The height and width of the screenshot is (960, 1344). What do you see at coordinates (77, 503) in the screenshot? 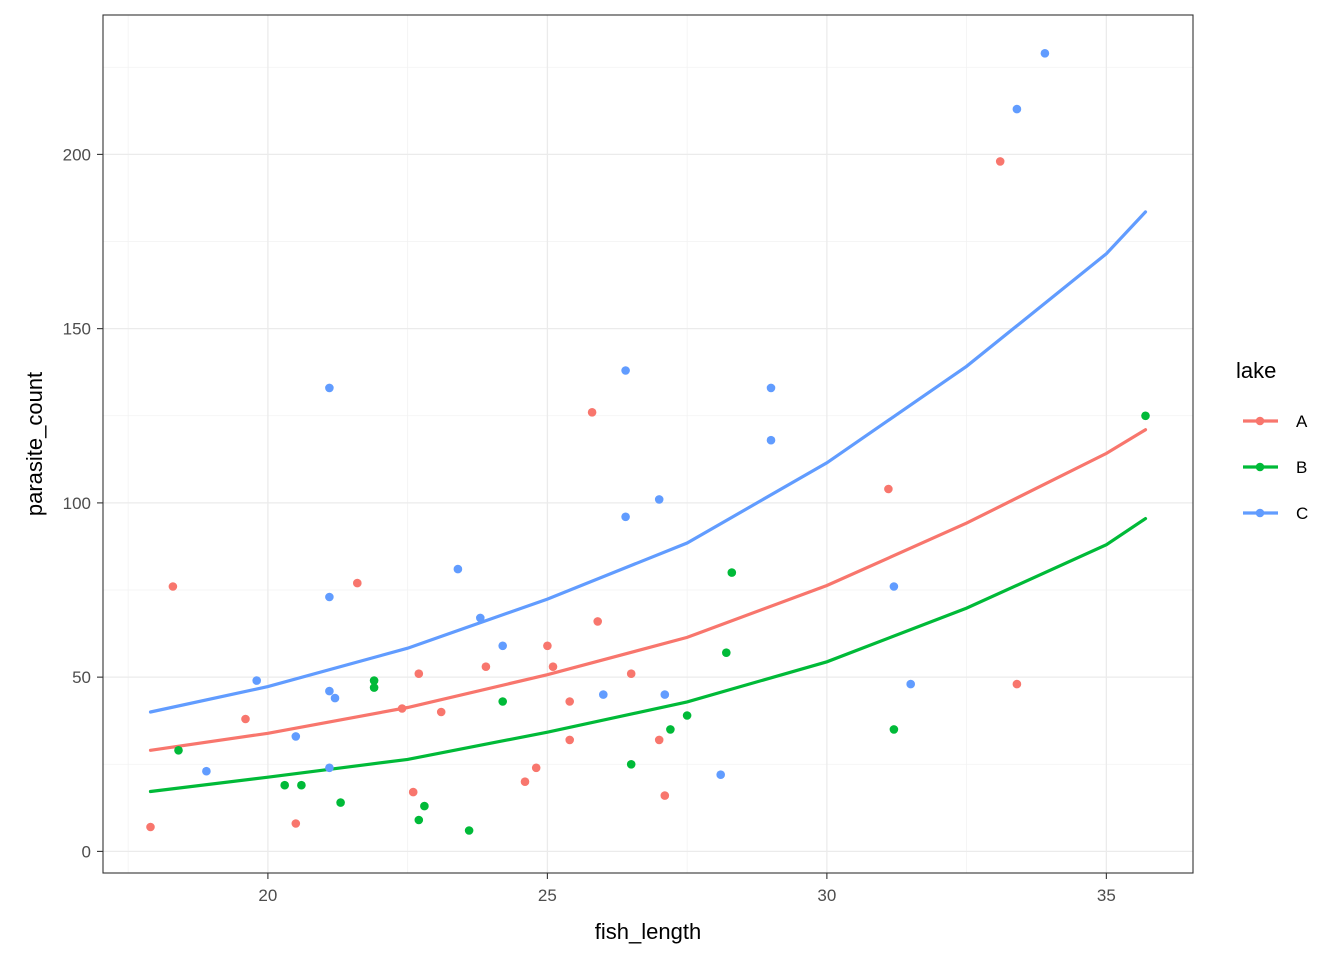
I see `y-tick-label: 100` at bounding box center [77, 503].